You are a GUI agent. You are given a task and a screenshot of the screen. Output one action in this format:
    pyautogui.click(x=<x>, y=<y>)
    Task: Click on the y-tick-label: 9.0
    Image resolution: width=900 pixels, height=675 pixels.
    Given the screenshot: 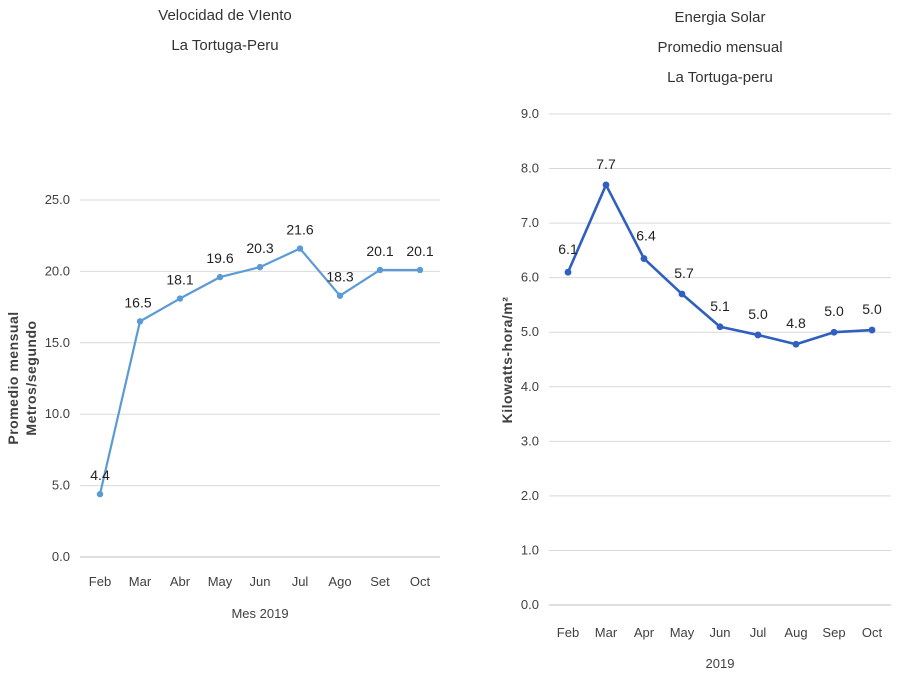 What is the action you would take?
    pyautogui.click(x=530, y=113)
    